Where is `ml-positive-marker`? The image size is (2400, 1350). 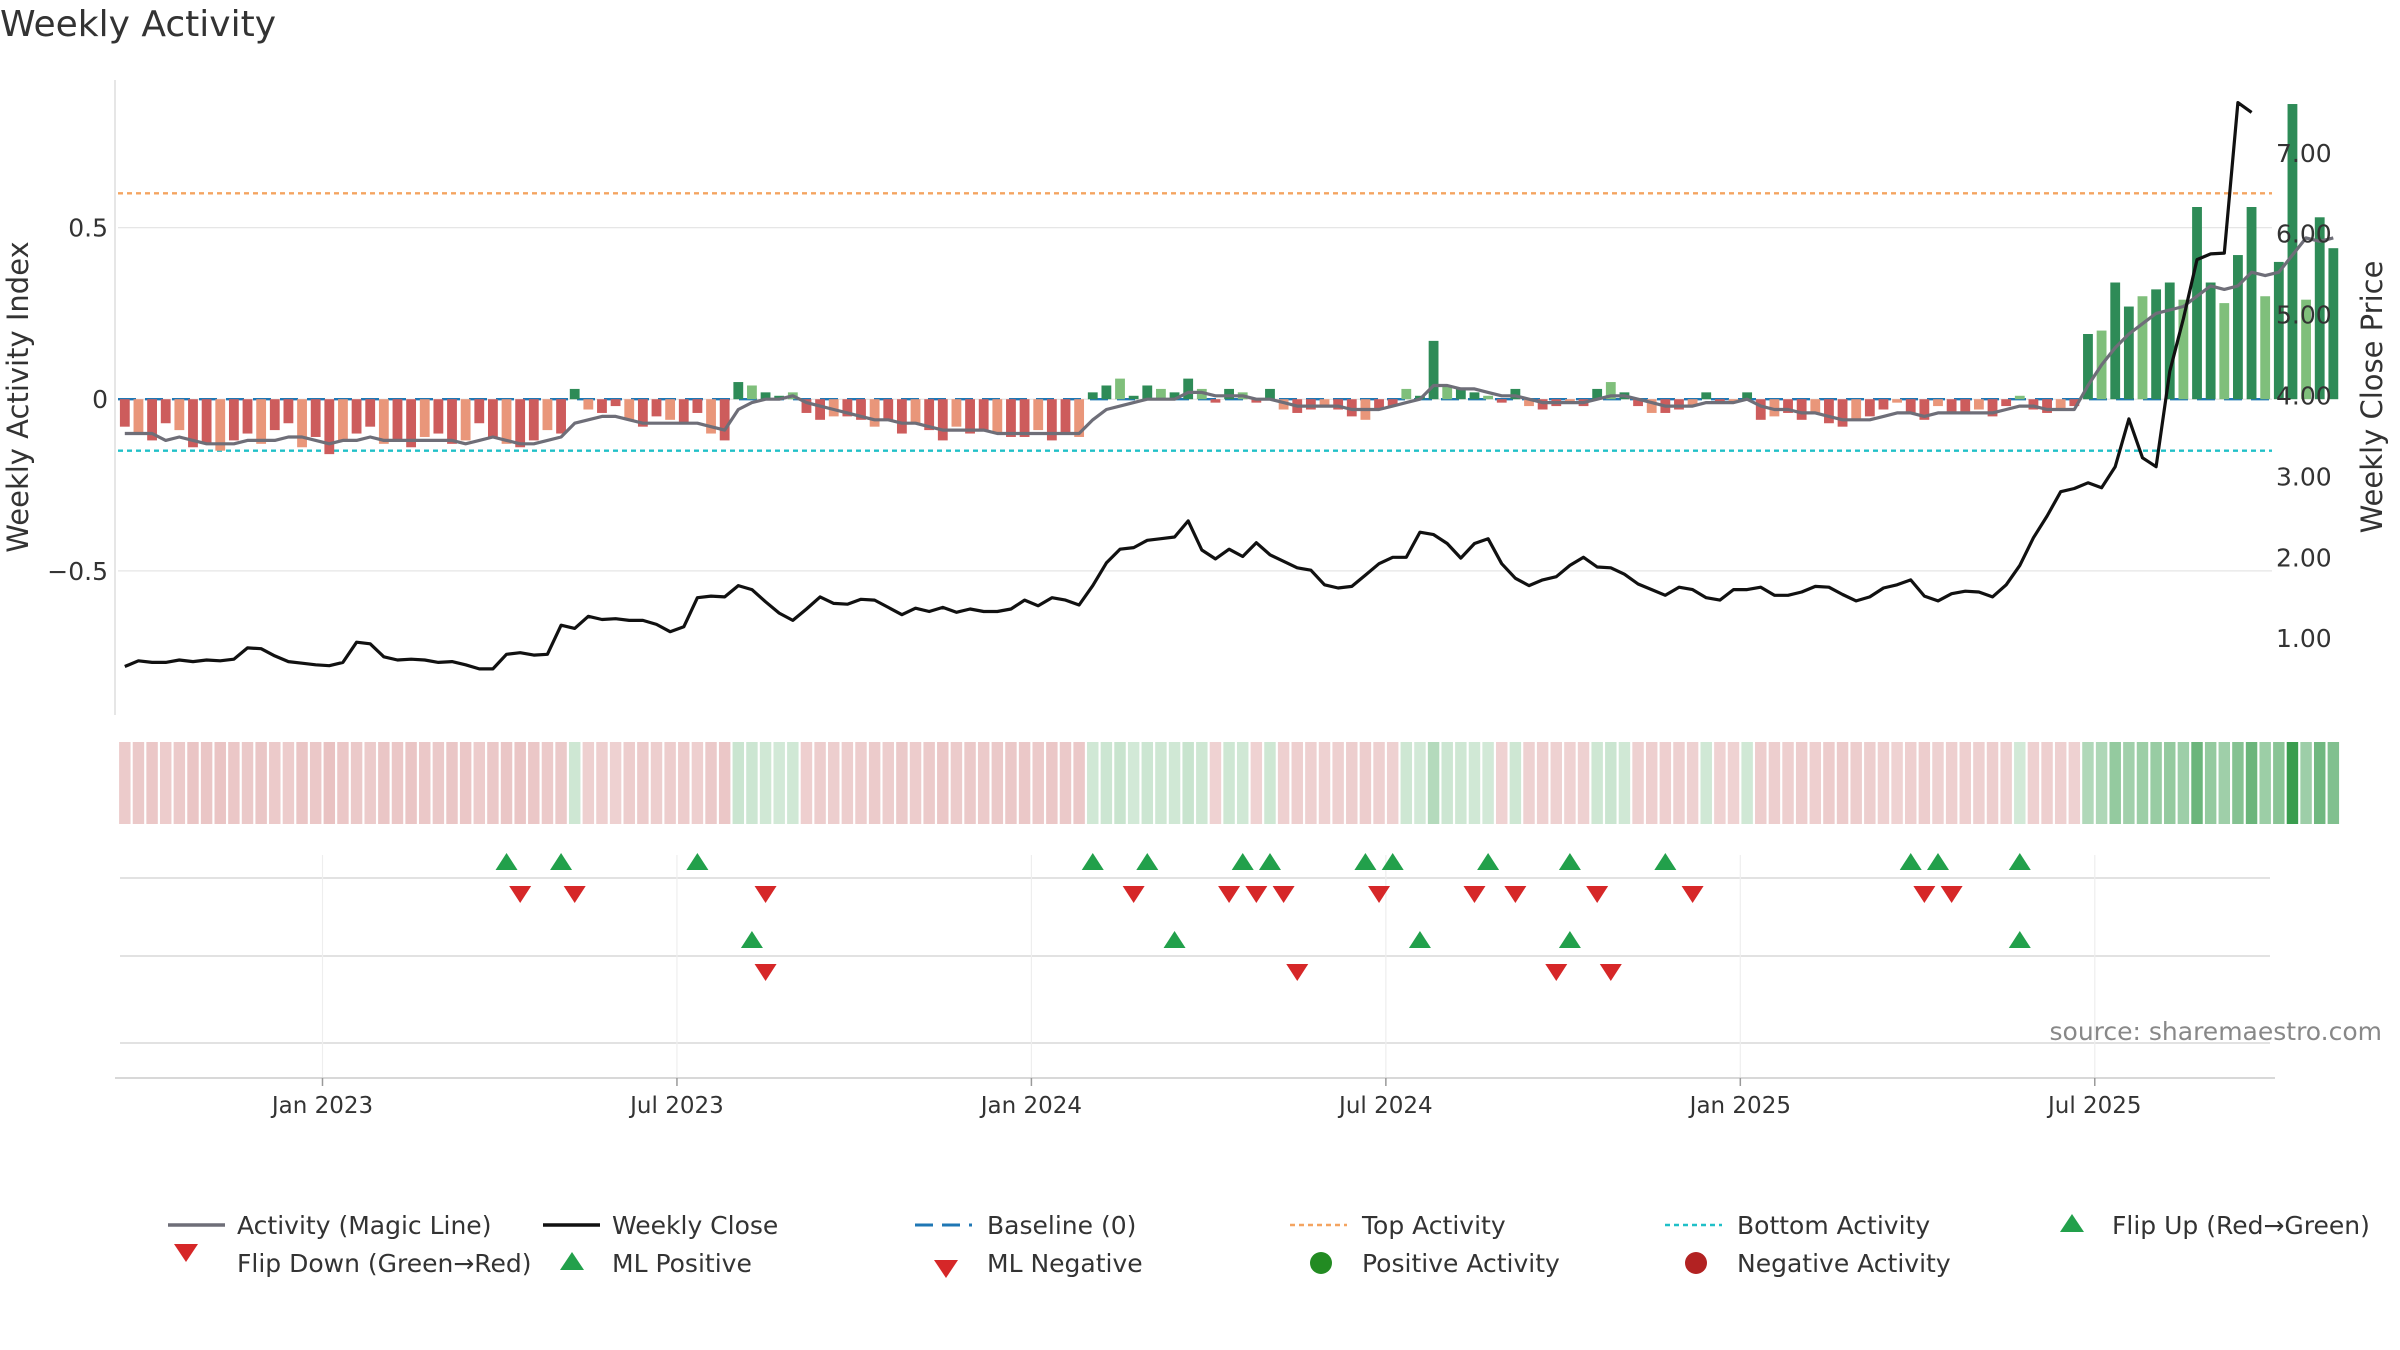 ml-positive-marker is located at coordinates (1174, 939).